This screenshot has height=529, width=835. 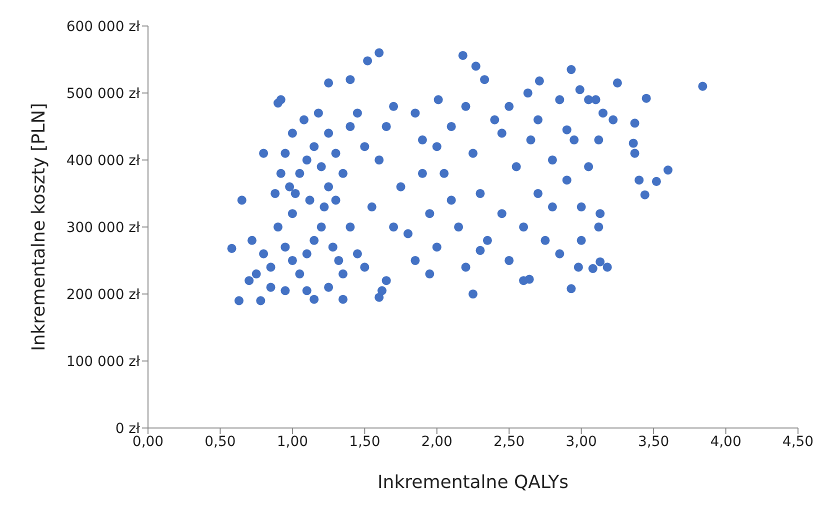 I want to click on y-tick-label: 200 000 zł, so click(x=103, y=294).